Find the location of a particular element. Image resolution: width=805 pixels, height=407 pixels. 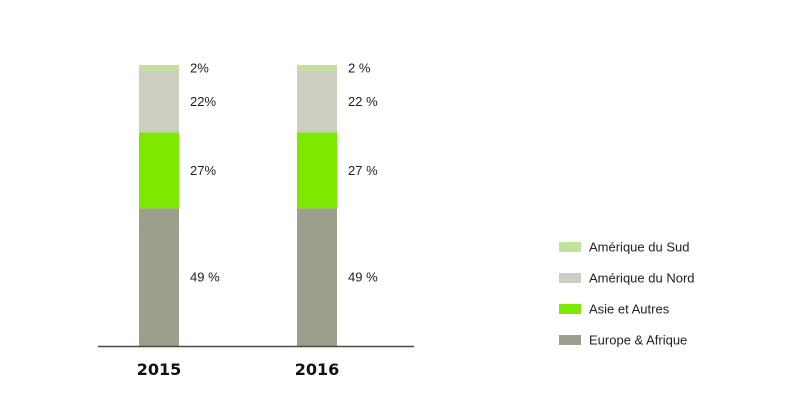

data-label-asie-et-autres-2016: 27 % is located at coordinates (363, 170).